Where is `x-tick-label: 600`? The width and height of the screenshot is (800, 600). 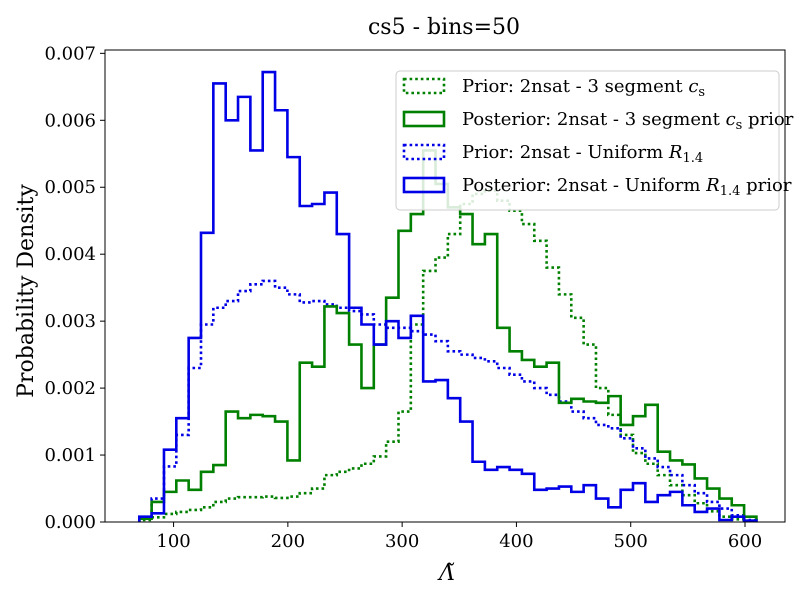
x-tick-label: 600 is located at coordinates (745, 541).